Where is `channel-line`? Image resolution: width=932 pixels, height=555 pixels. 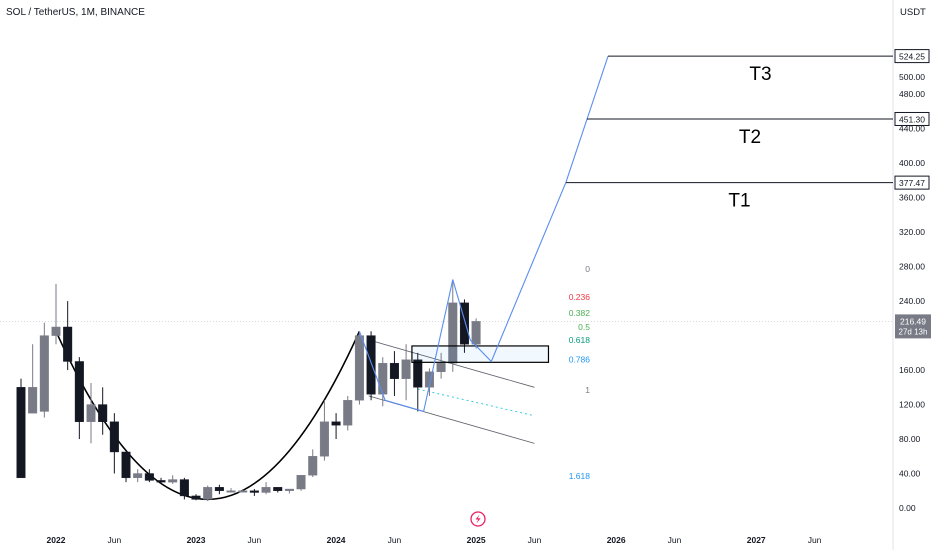
channel-line is located at coordinates (451, 363).